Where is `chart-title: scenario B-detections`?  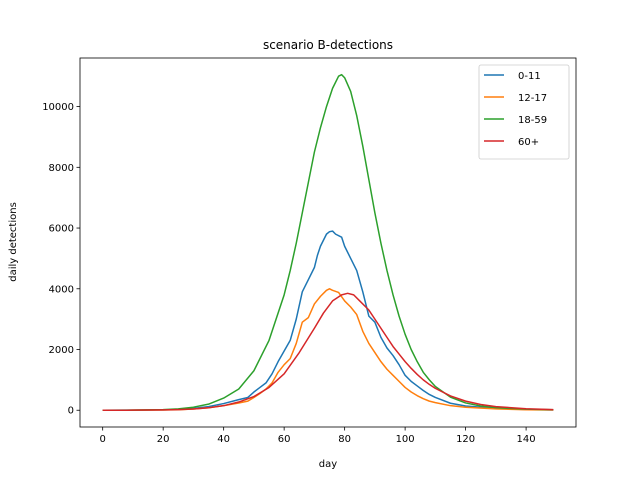 chart-title: scenario B-detections is located at coordinates (328, 45).